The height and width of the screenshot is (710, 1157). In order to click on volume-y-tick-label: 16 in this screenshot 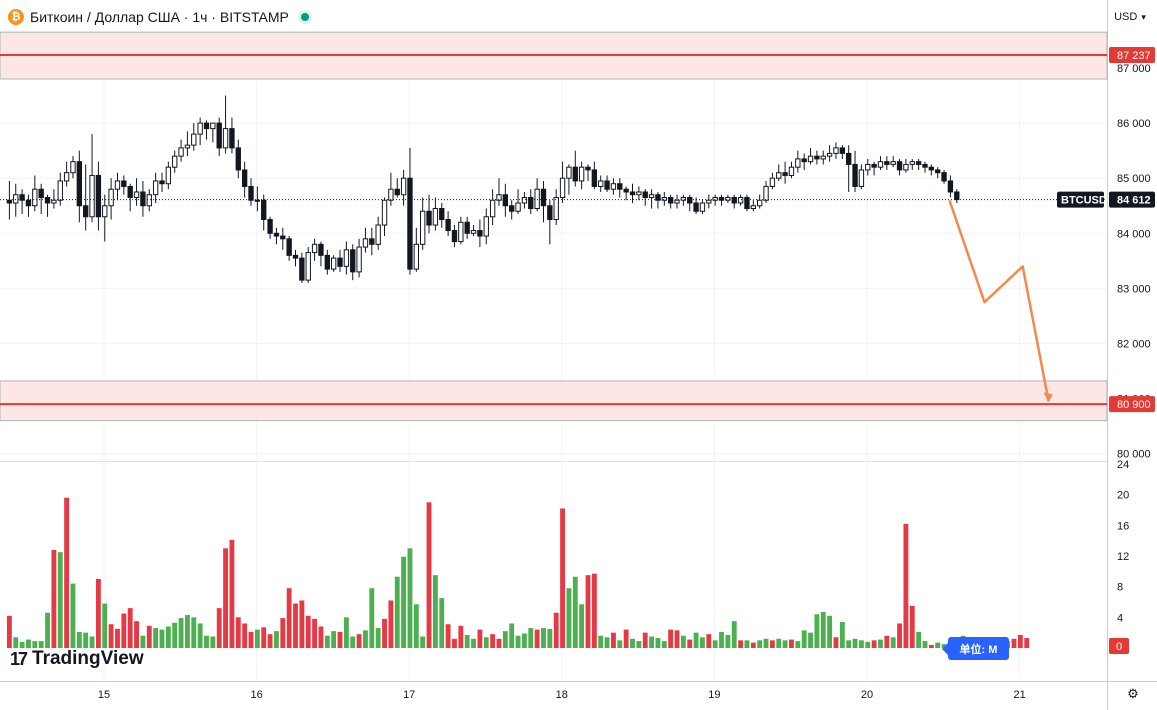, I will do `click(1123, 526)`.